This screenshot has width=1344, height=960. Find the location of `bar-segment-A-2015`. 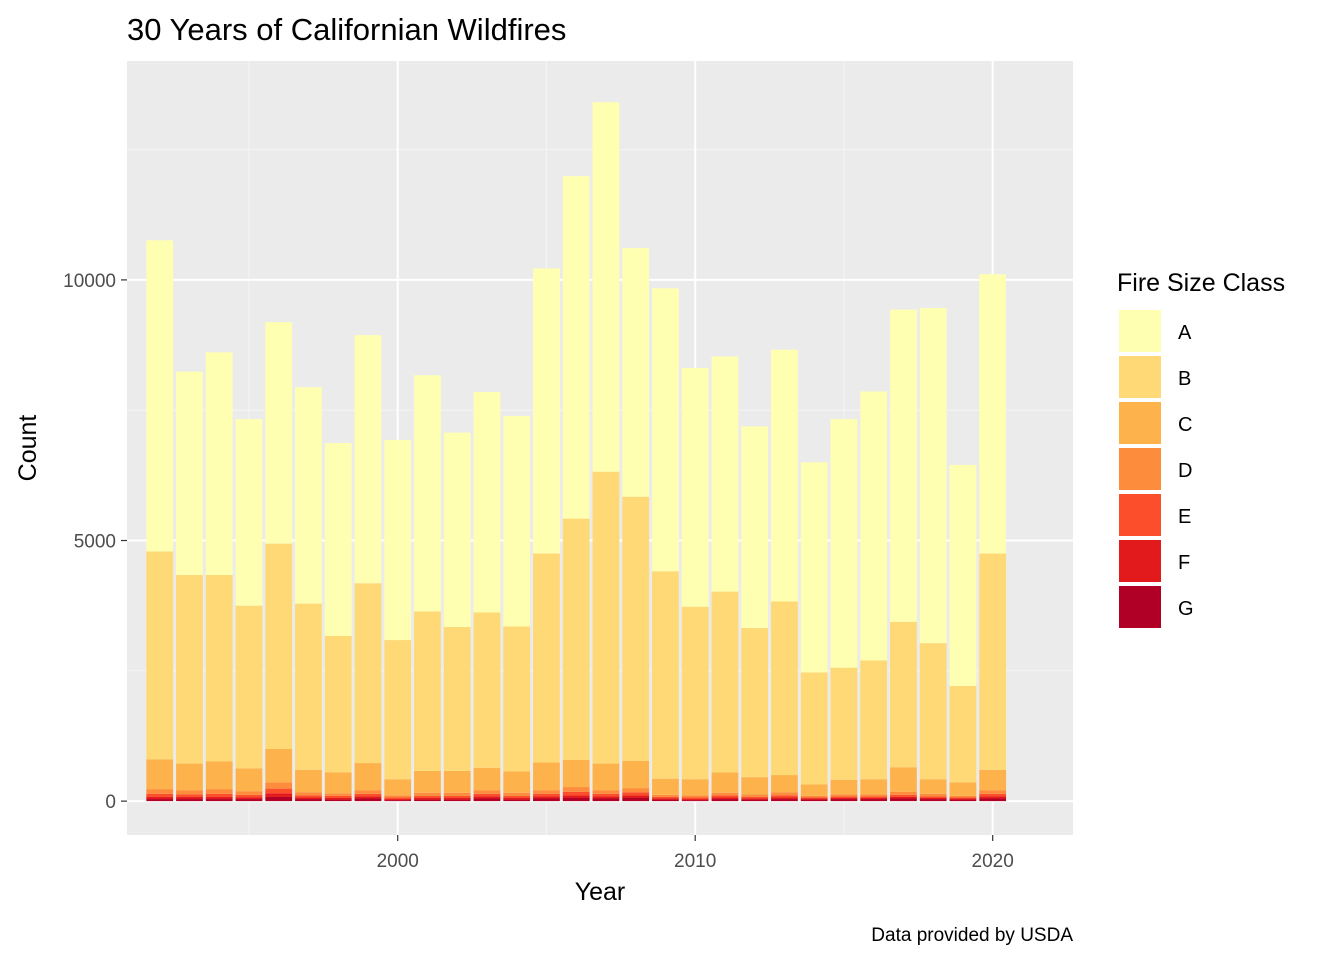

bar-segment-A-2015 is located at coordinates (844, 543).